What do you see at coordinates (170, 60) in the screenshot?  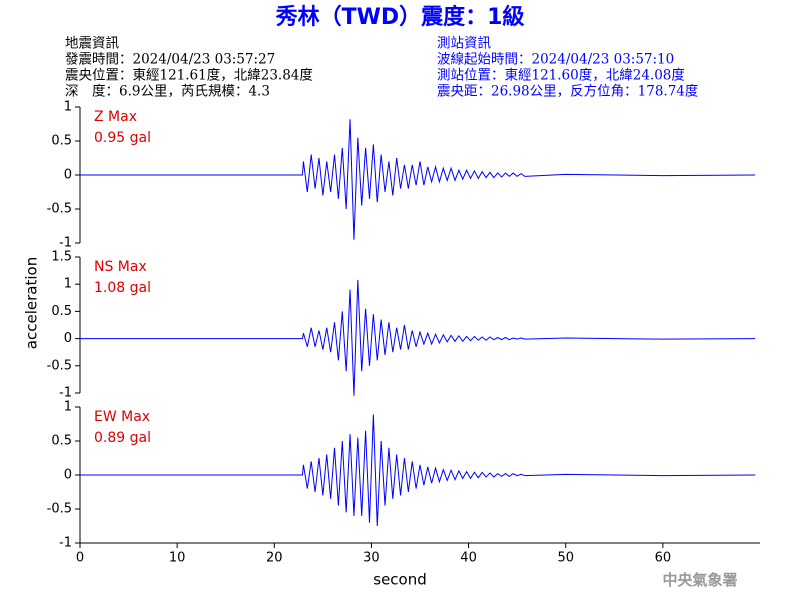 I see `info-left: 發震時間：2024/04/23 03:57:27` at bounding box center [170, 60].